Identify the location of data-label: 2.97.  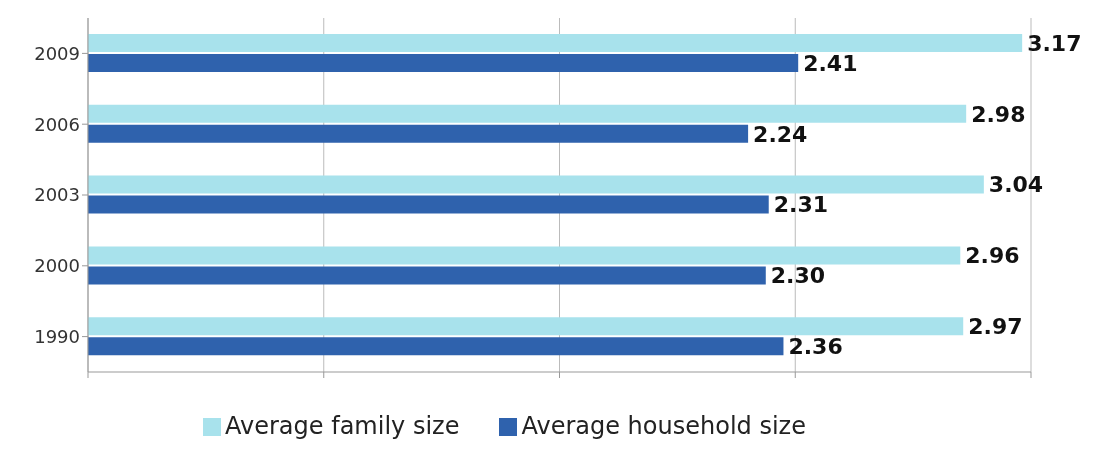
(995, 327).